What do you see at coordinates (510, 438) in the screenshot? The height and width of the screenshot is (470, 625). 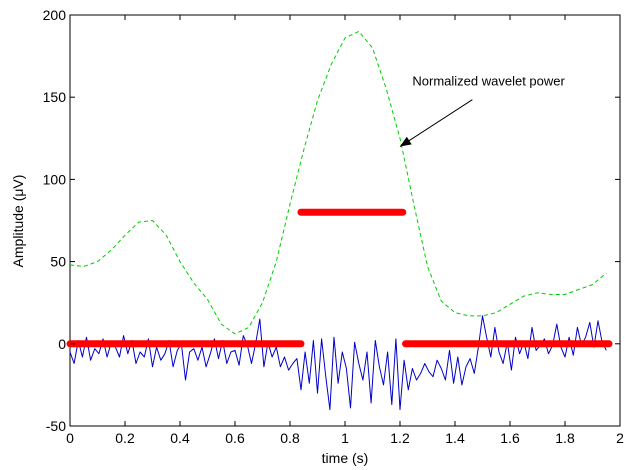 I see `x-tick-label: 1.6` at bounding box center [510, 438].